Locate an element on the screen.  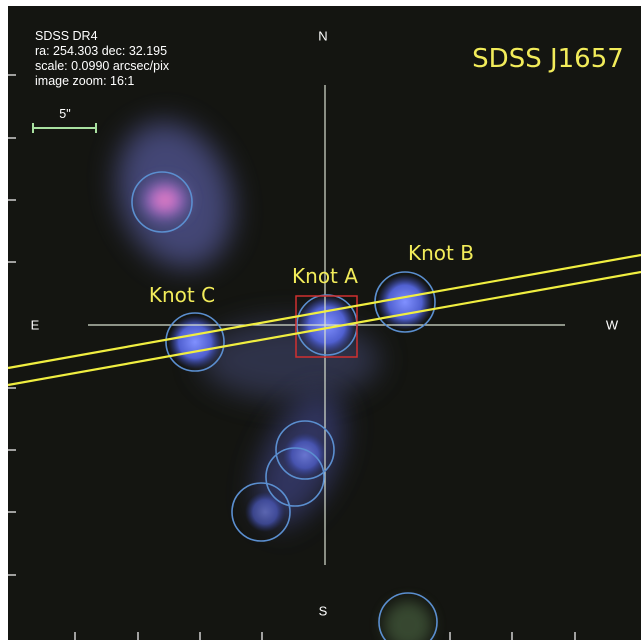
target-box is located at coordinates (326, 326).